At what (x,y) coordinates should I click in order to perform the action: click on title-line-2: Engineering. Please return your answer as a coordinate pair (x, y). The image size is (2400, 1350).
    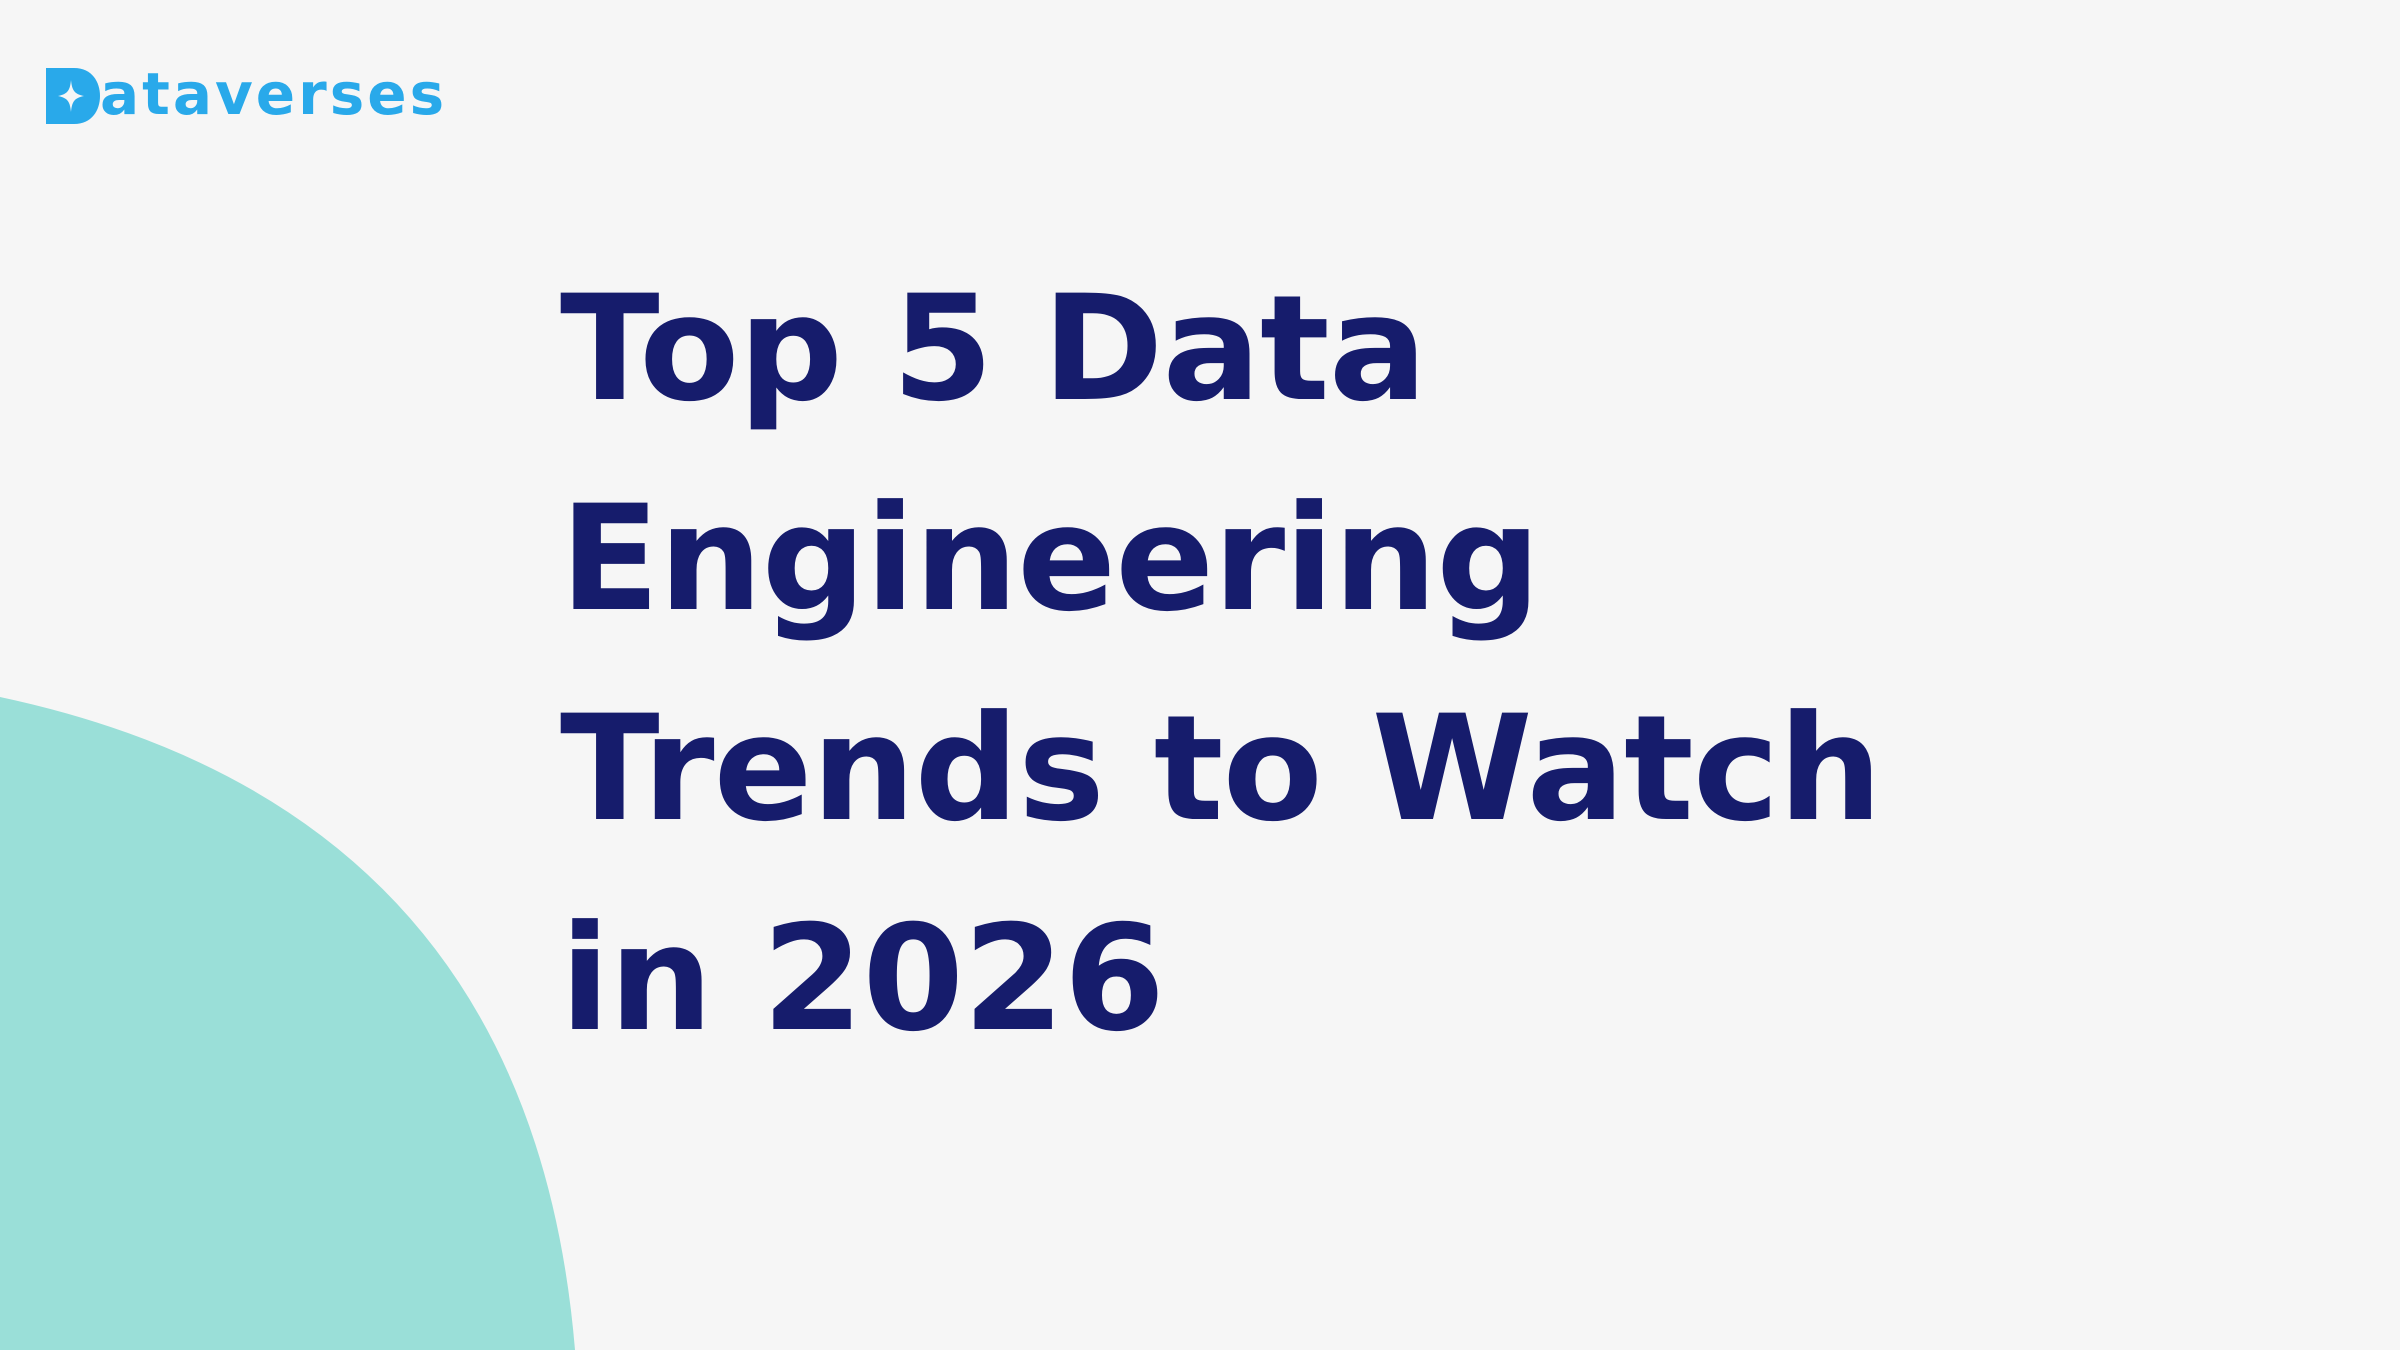
    Looking at the image, I should click on (1050, 559).